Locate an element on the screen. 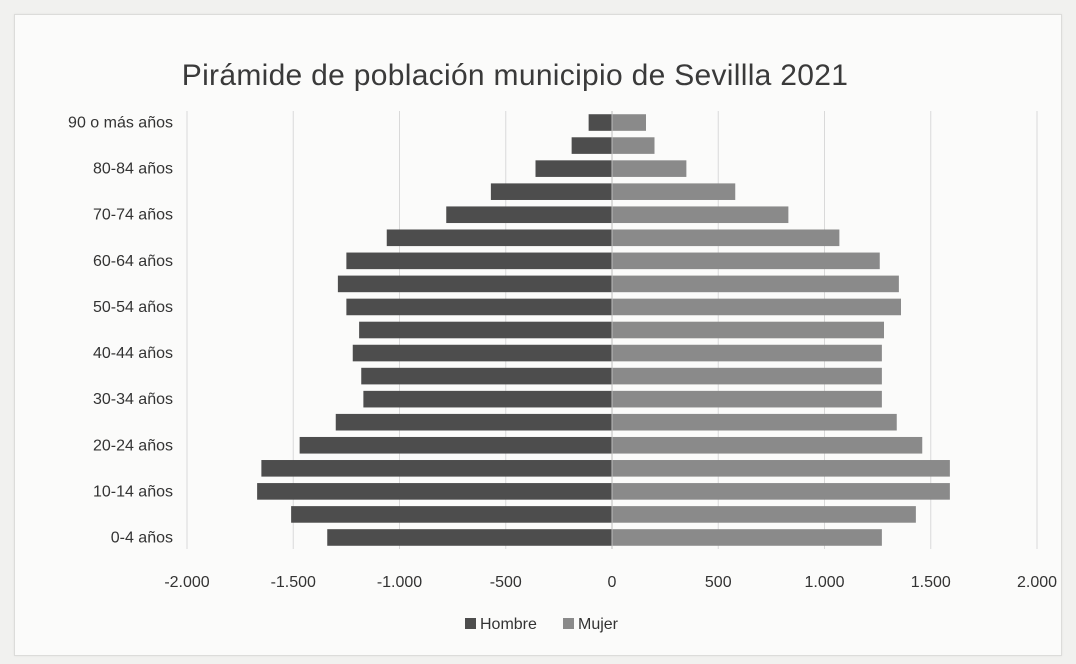 The height and width of the screenshot is (664, 1076). x-tick-label-0: -2.000 is located at coordinates (186, 582).